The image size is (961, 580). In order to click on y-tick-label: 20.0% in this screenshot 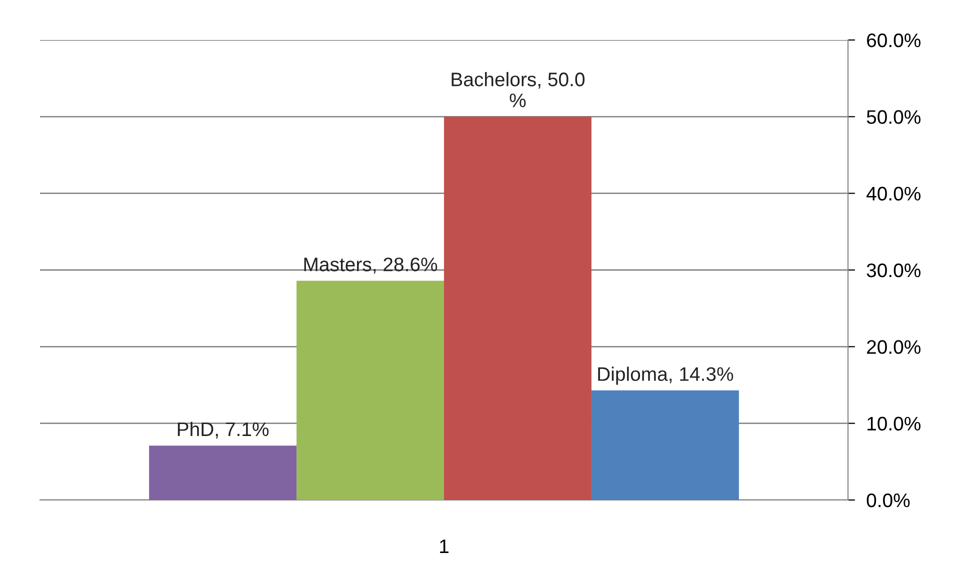, I will do `click(893, 347)`.